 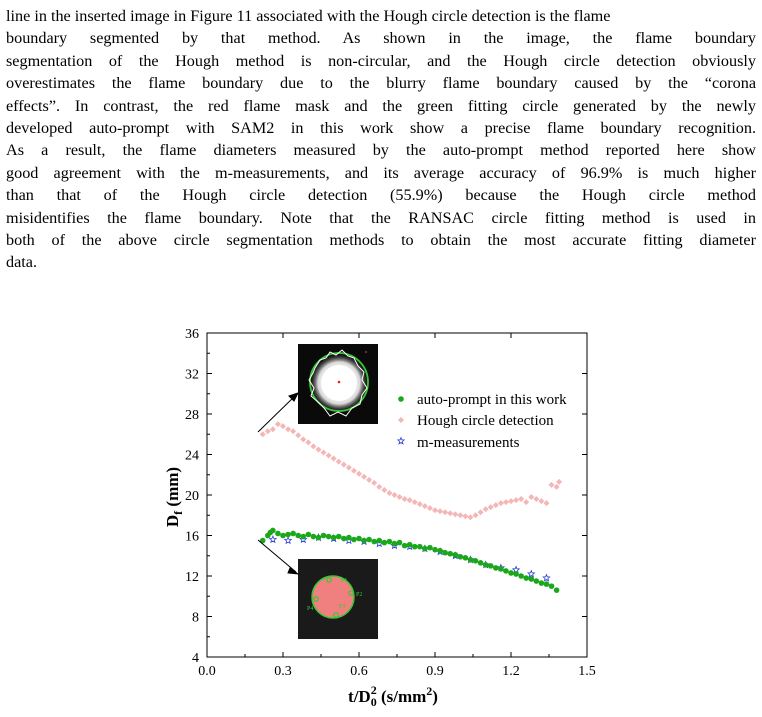 What do you see at coordinates (402, 696) in the screenshot?
I see `x-axis-title-unit: (s/mm` at bounding box center [402, 696].